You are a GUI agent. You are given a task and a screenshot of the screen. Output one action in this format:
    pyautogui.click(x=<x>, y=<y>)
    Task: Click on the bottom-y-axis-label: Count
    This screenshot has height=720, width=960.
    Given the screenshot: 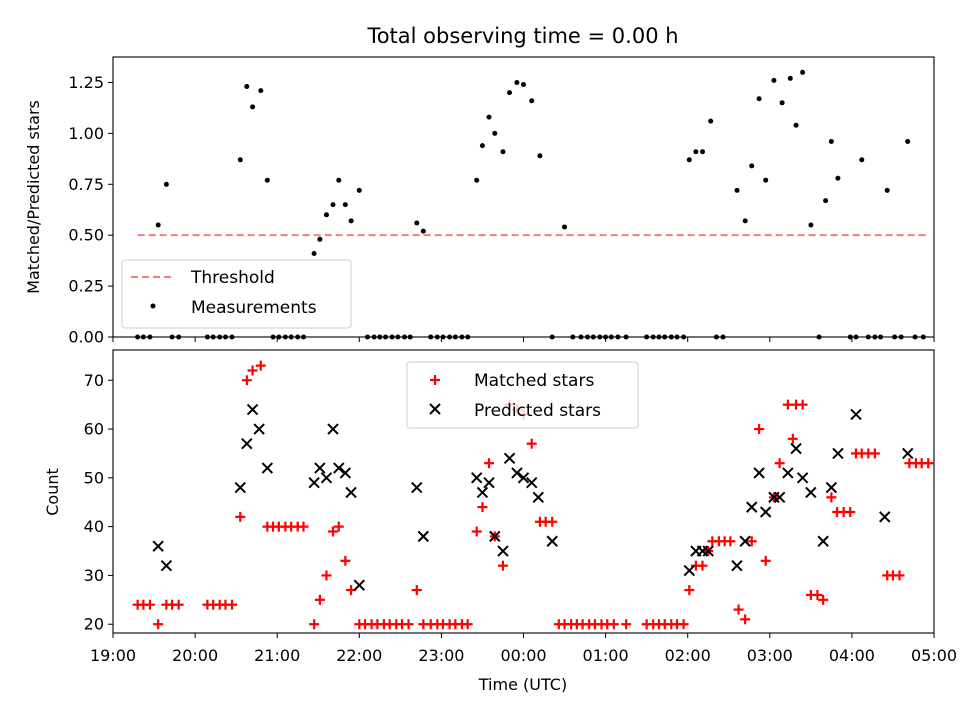 What is the action you would take?
    pyautogui.click(x=52, y=492)
    